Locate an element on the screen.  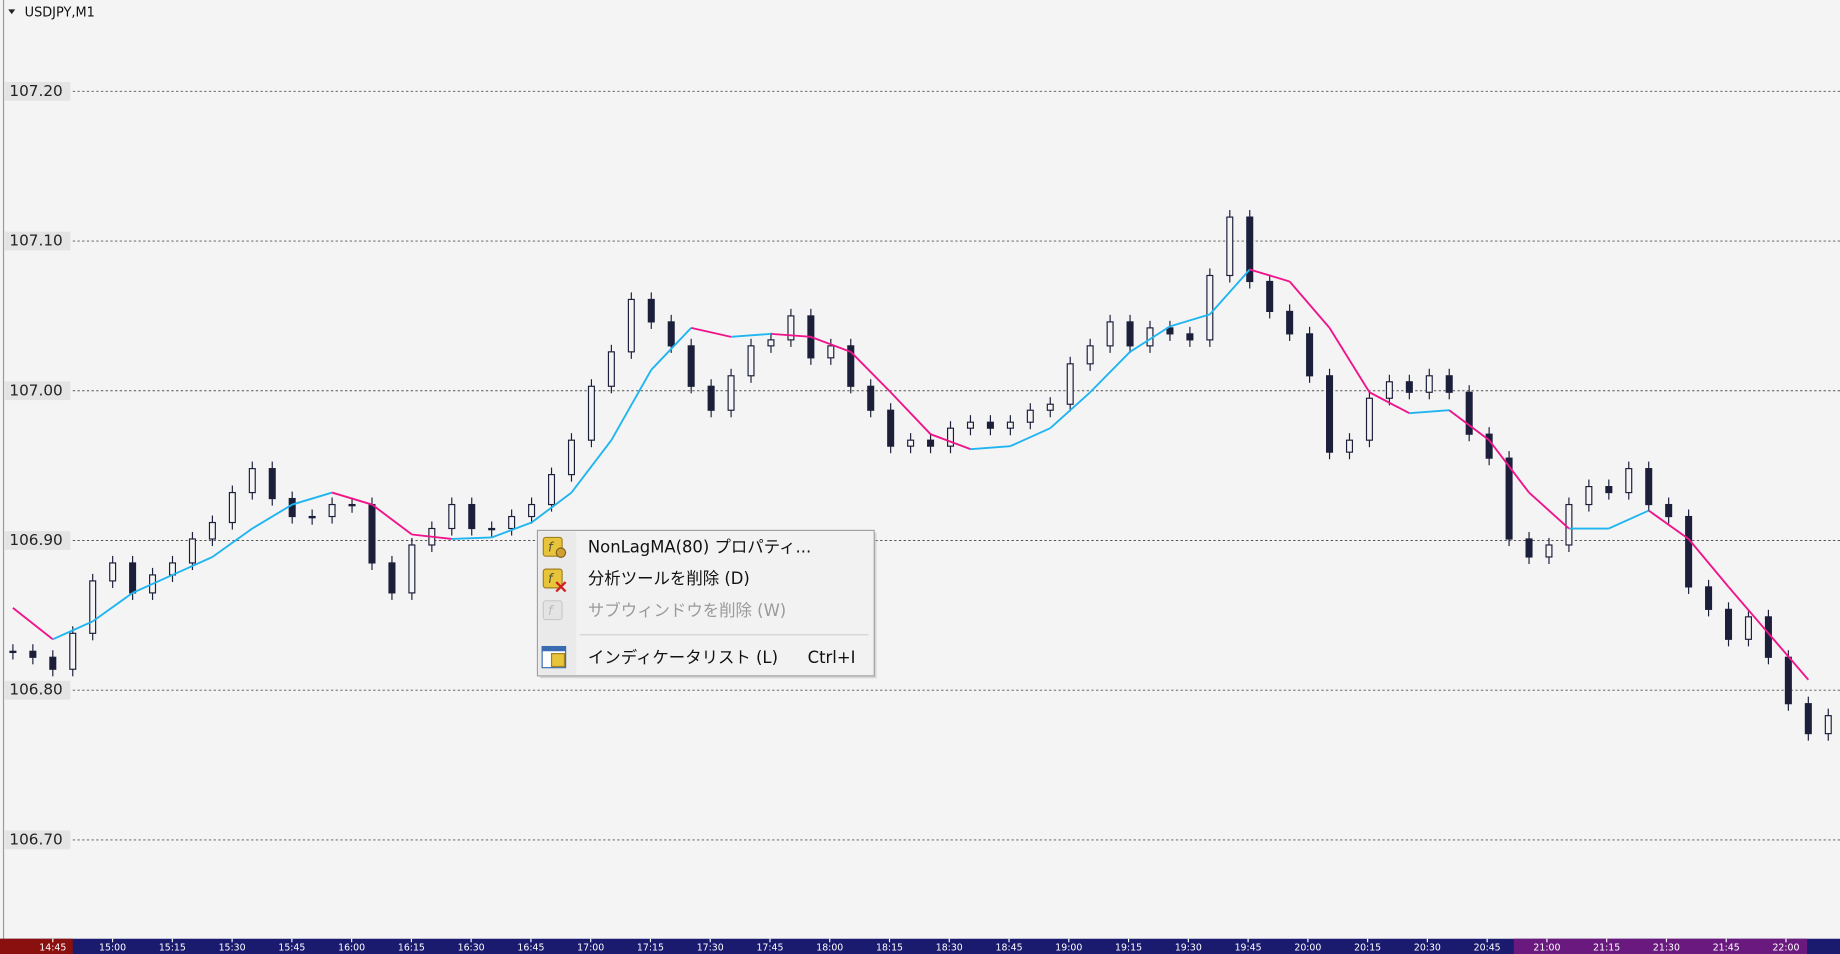
icon-delete-subwindow: f is located at coordinates (552, 610).